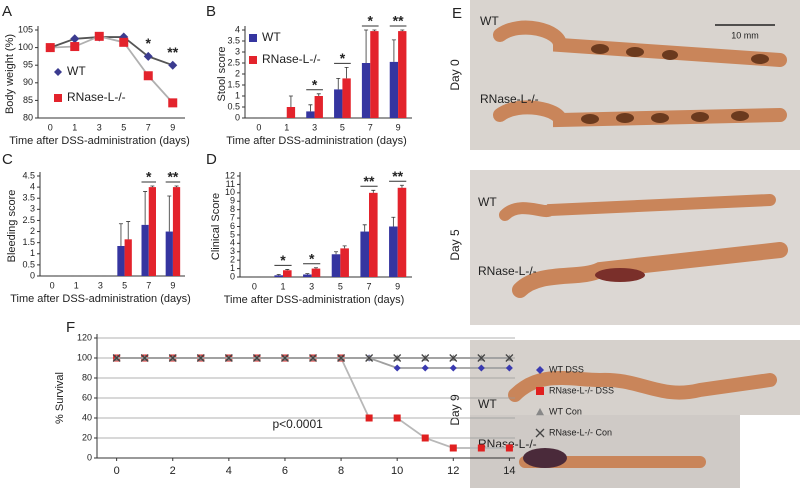  Describe the element at coordinates (237, 117) in the screenshot. I see `y-tick-label: 0` at that location.